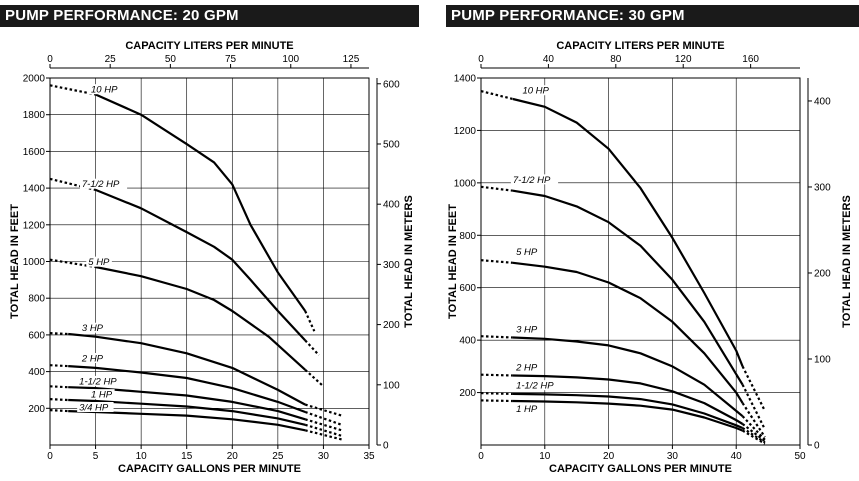 The image size is (859, 481). Describe the element at coordinates (467, 236) in the screenshot. I see `y-tick-label: 800` at that location.